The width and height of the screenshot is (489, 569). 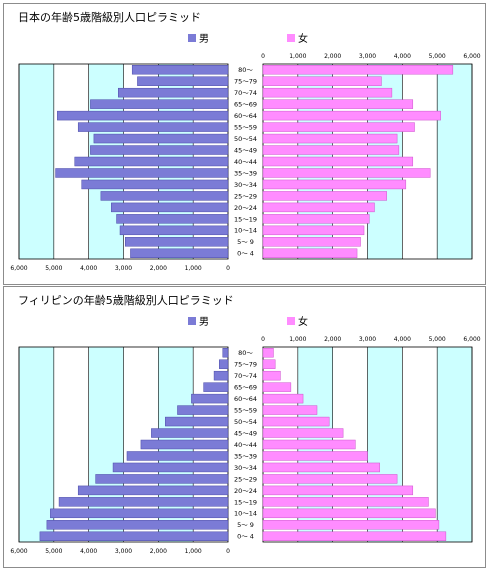 I want to click on male-tick-label: 1,000, so click(x=193, y=551).